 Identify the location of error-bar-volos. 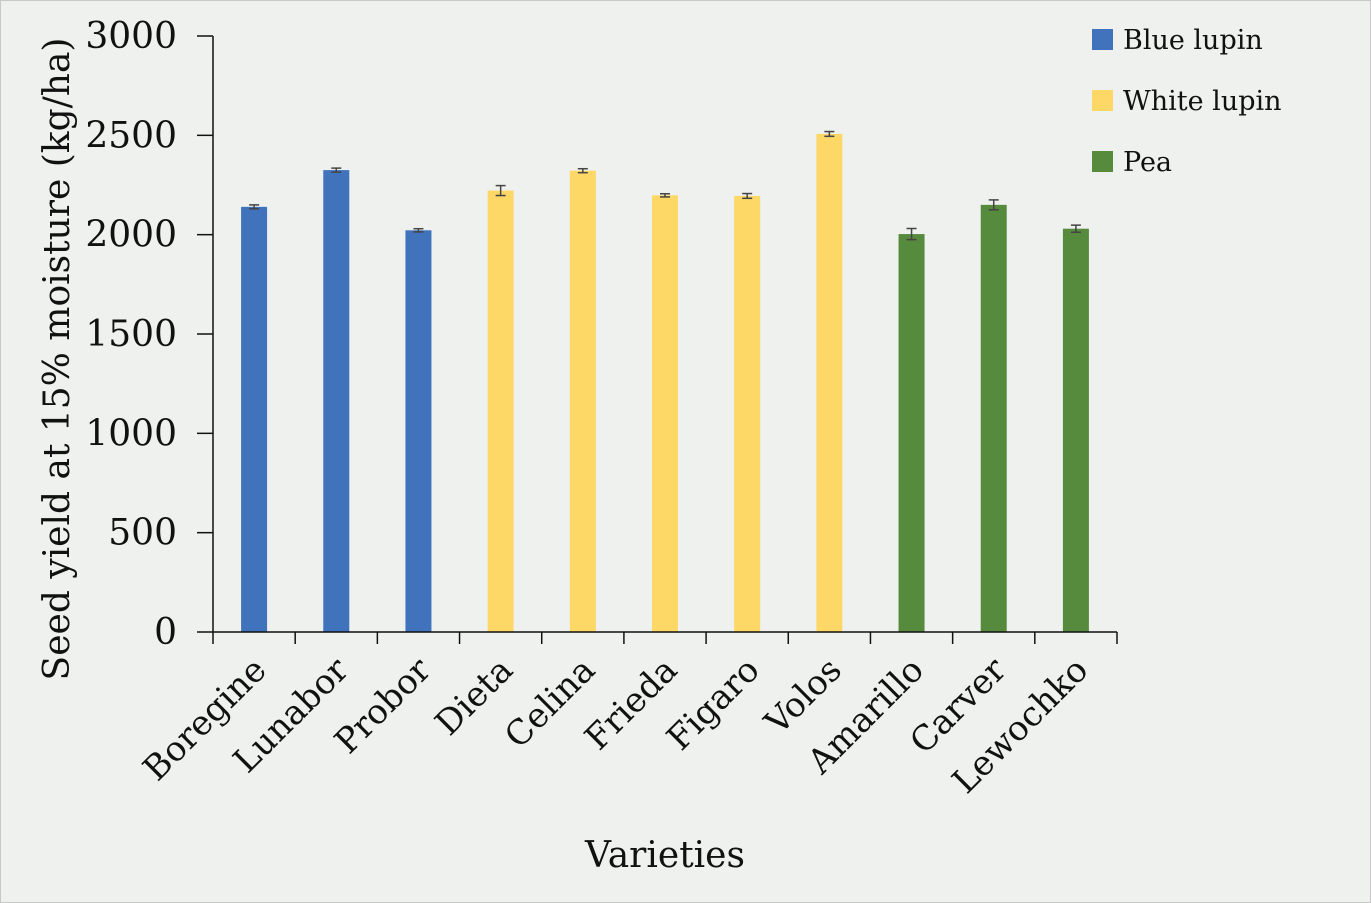
(829, 134).